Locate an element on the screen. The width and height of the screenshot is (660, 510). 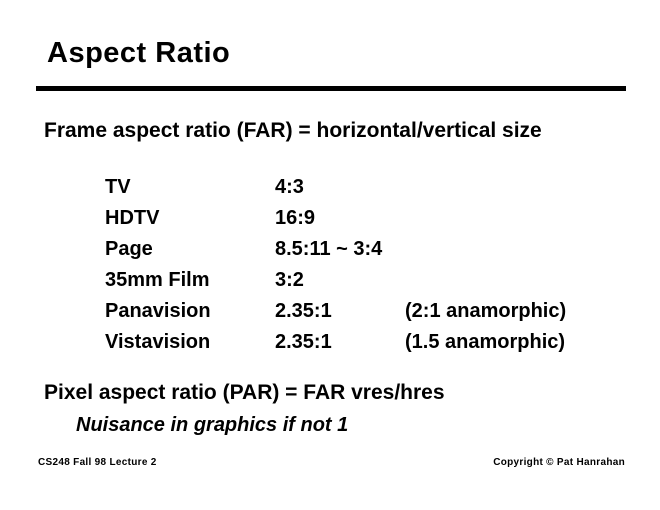
par-note: Nuisance in graphics if not 1 is located at coordinates (212, 425).